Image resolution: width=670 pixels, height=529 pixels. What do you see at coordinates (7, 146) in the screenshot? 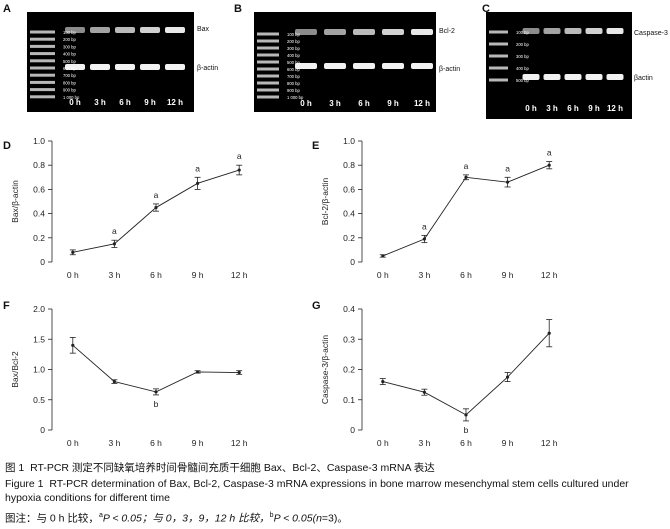
I see `panel-label-D: D` at bounding box center [7, 146].